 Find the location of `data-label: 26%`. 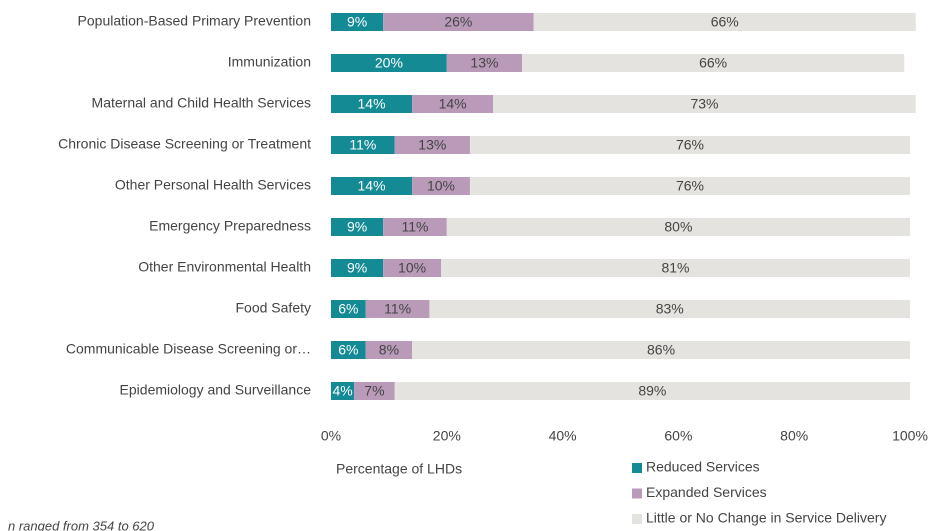

data-label: 26% is located at coordinates (458, 22).